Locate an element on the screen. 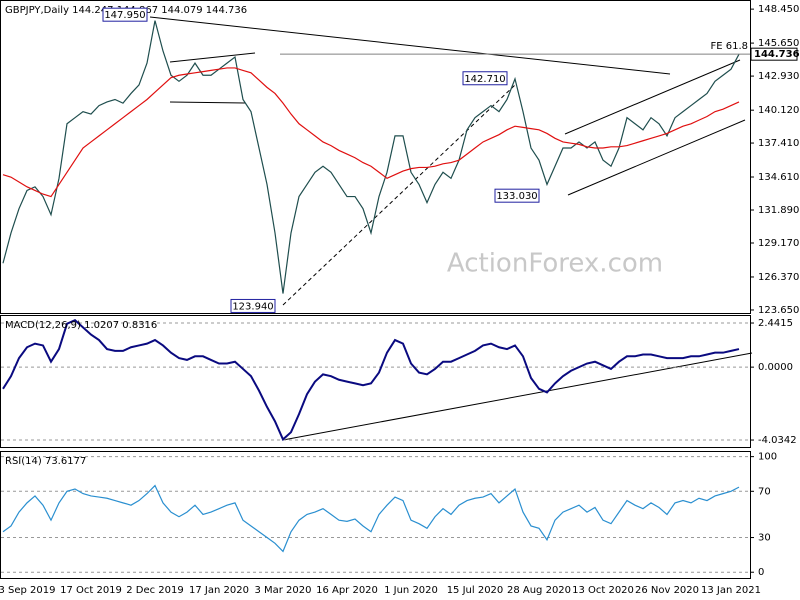  y-tick-label: 2.4415 is located at coordinates (775, 323).